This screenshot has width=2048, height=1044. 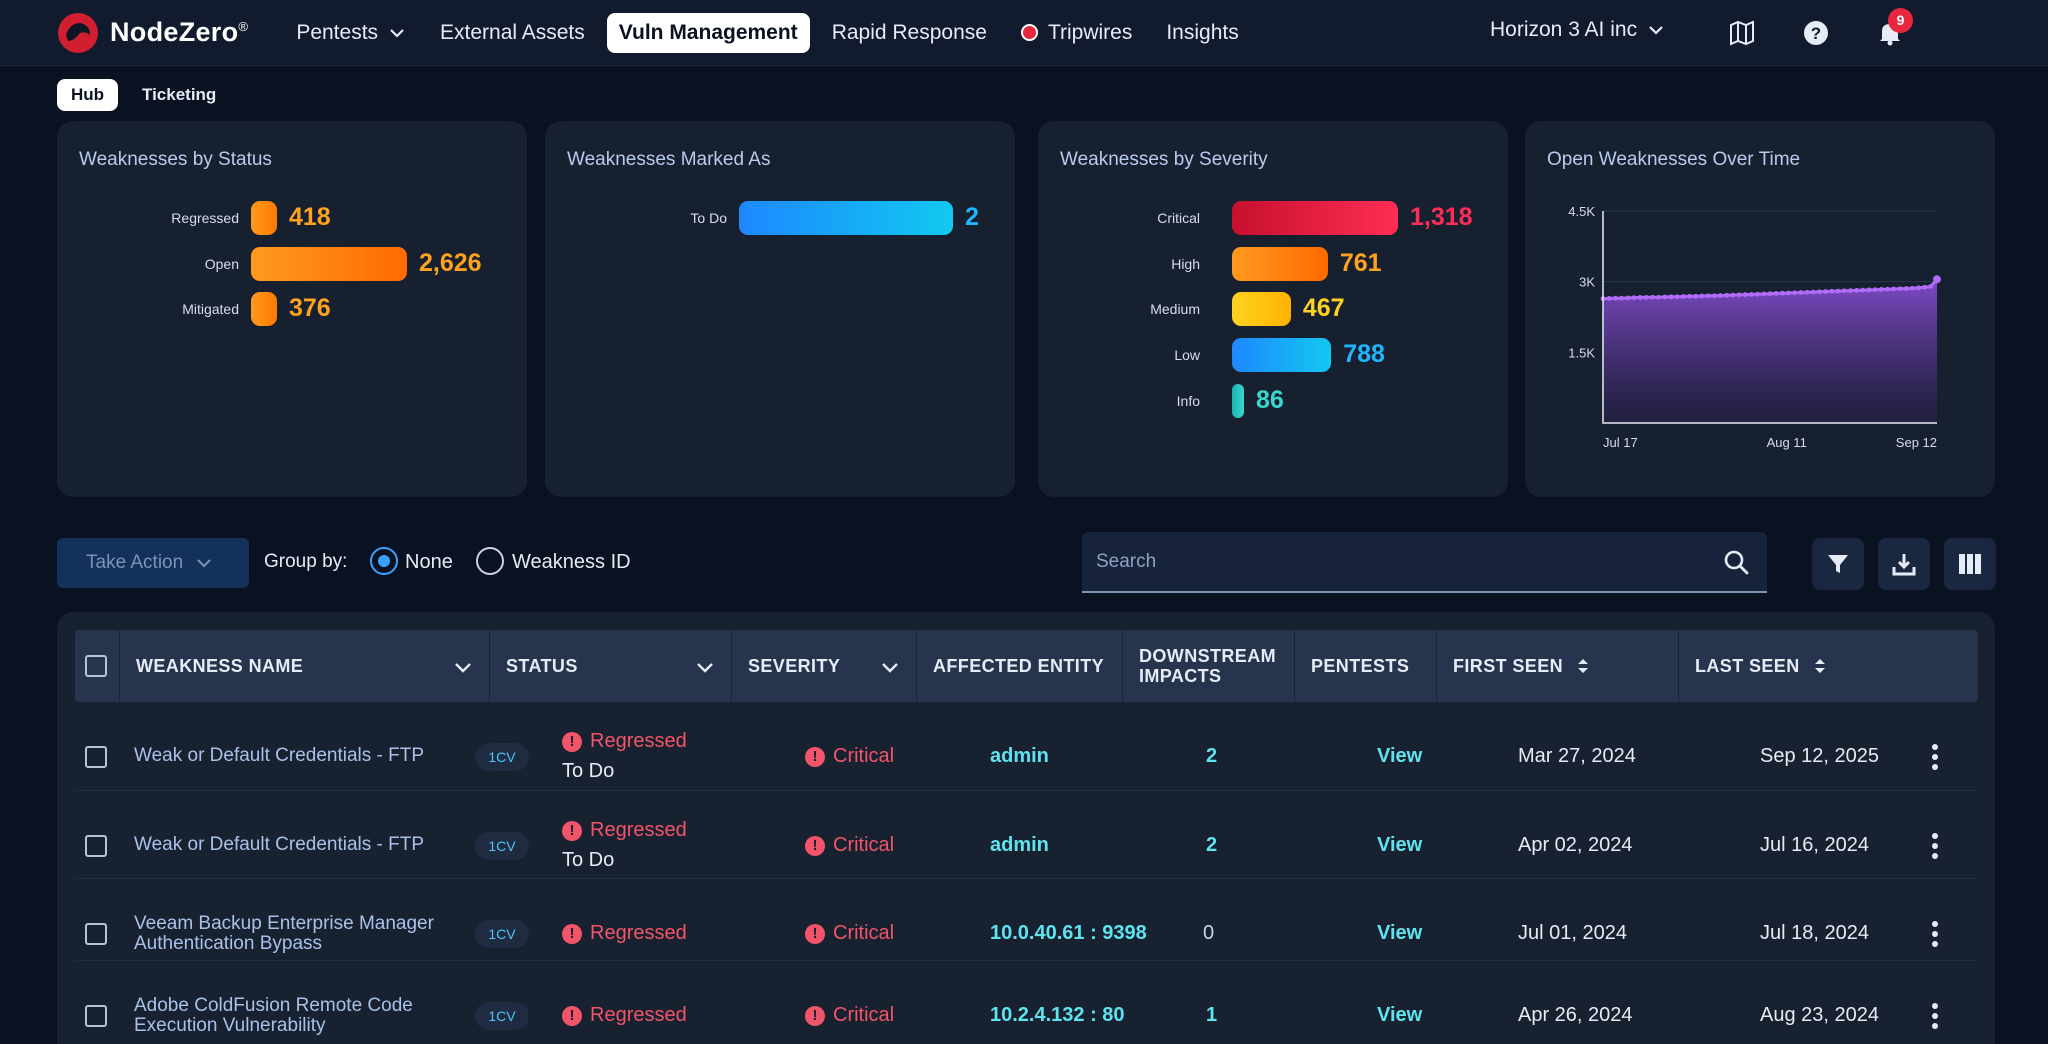 What do you see at coordinates (1396, 562) in the screenshot?
I see `search-input` at bounding box center [1396, 562].